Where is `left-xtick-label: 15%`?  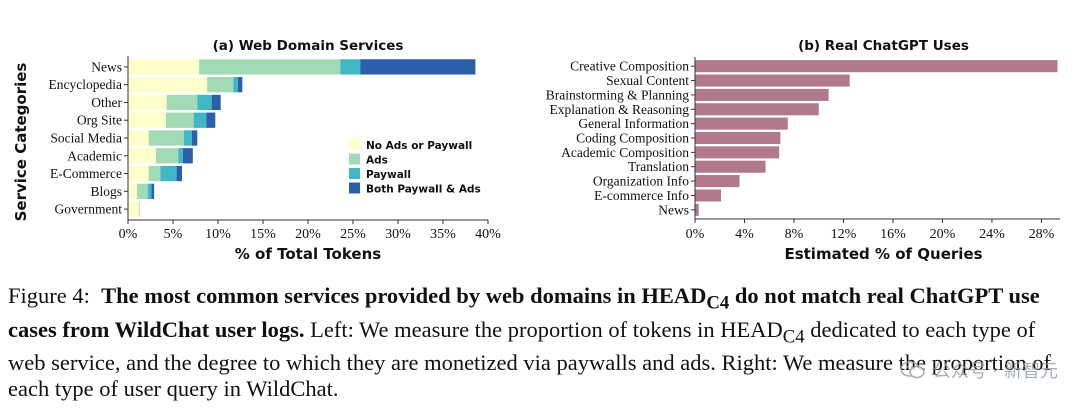 left-xtick-label: 15% is located at coordinates (263, 234).